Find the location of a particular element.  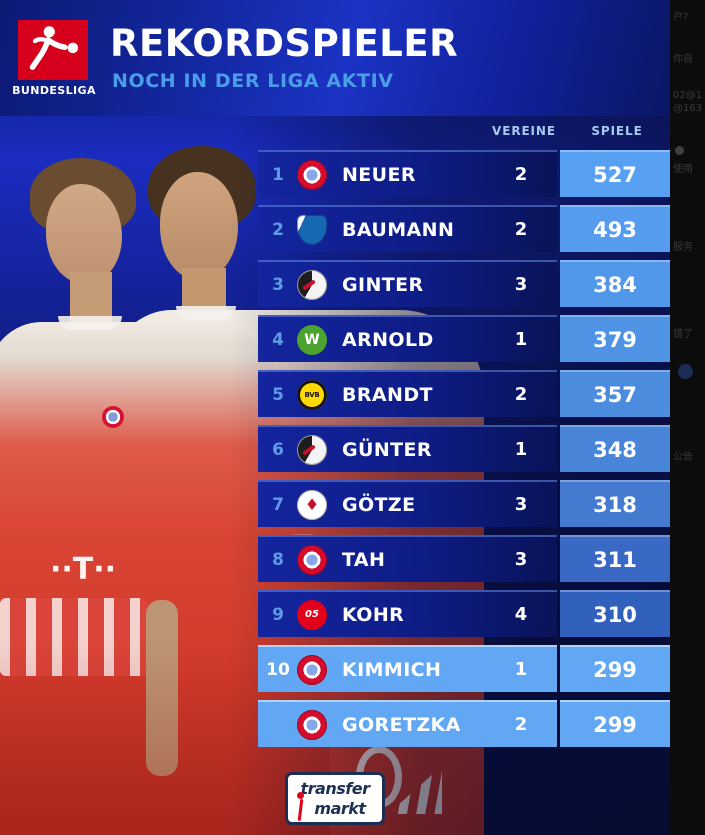

bundesliga-kicker-icon is located at coordinates (54, 48).